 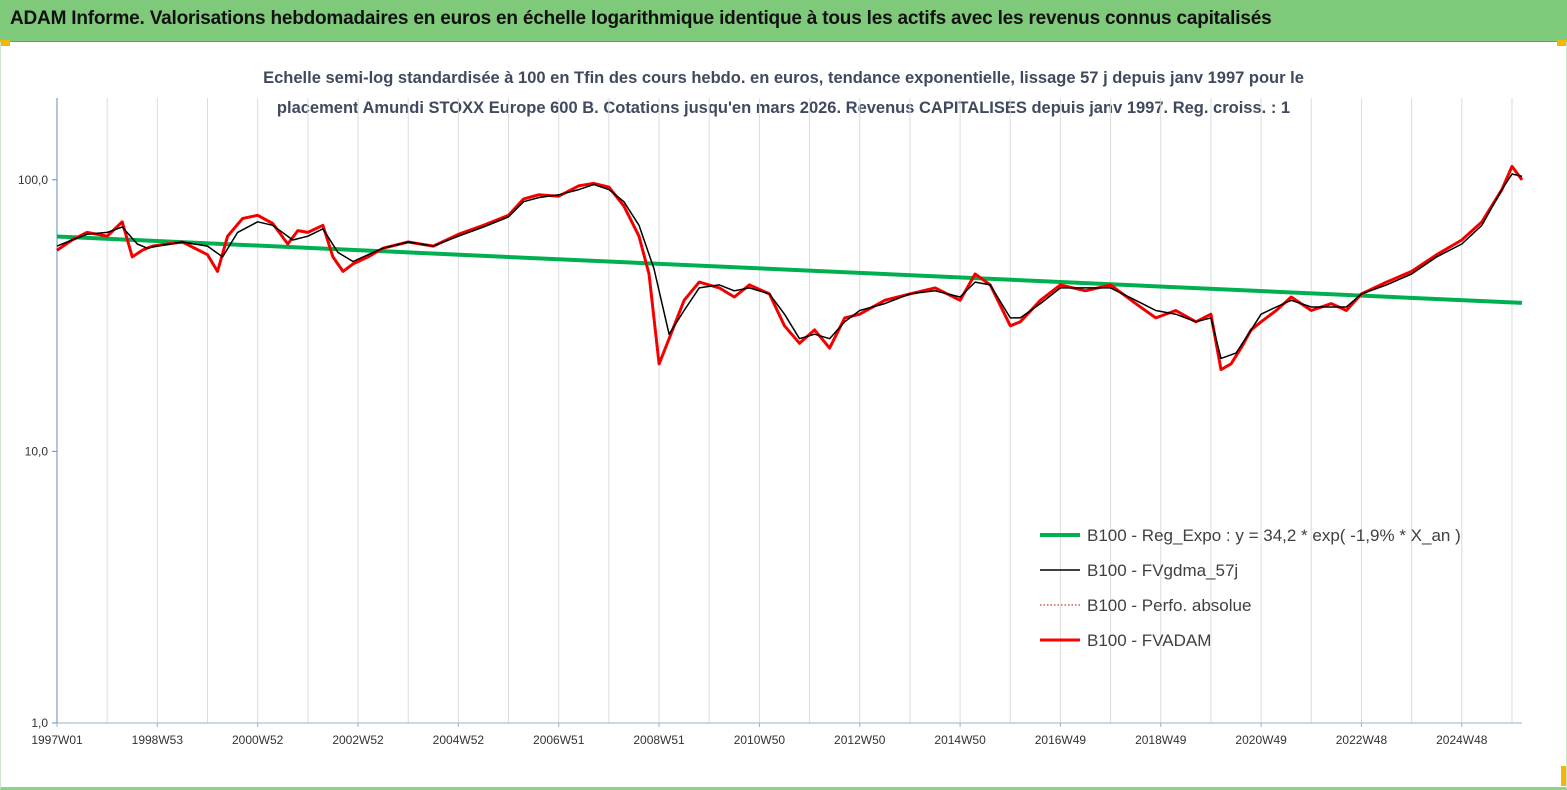 I want to click on x-tick-label: 2012W50, so click(x=860, y=740).